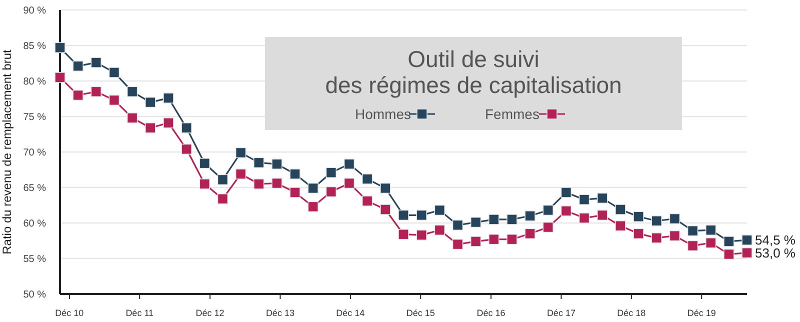 This screenshot has height=322, width=800. What do you see at coordinates (34, 82) in the screenshot?
I see `y-tick-label: 80 %` at bounding box center [34, 82].